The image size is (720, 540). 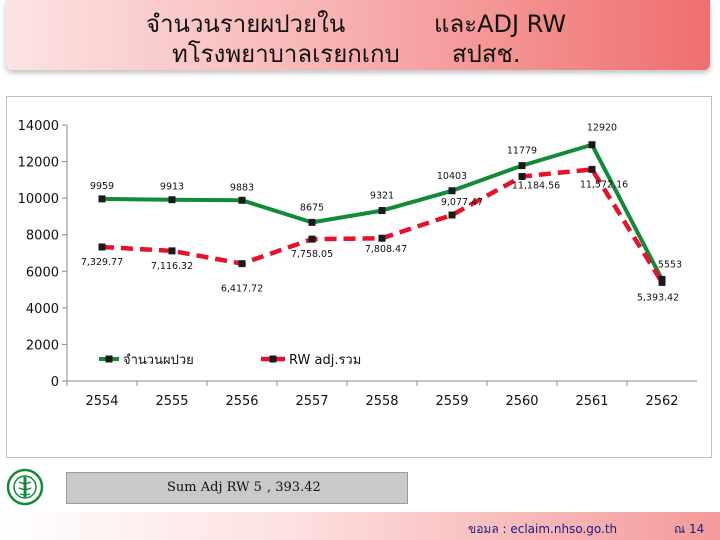 What do you see at coordinates (158, 360) in the screenshot?
I see `legend-patients-label: จำนวนผปวย` at bounding box center [158, 360].